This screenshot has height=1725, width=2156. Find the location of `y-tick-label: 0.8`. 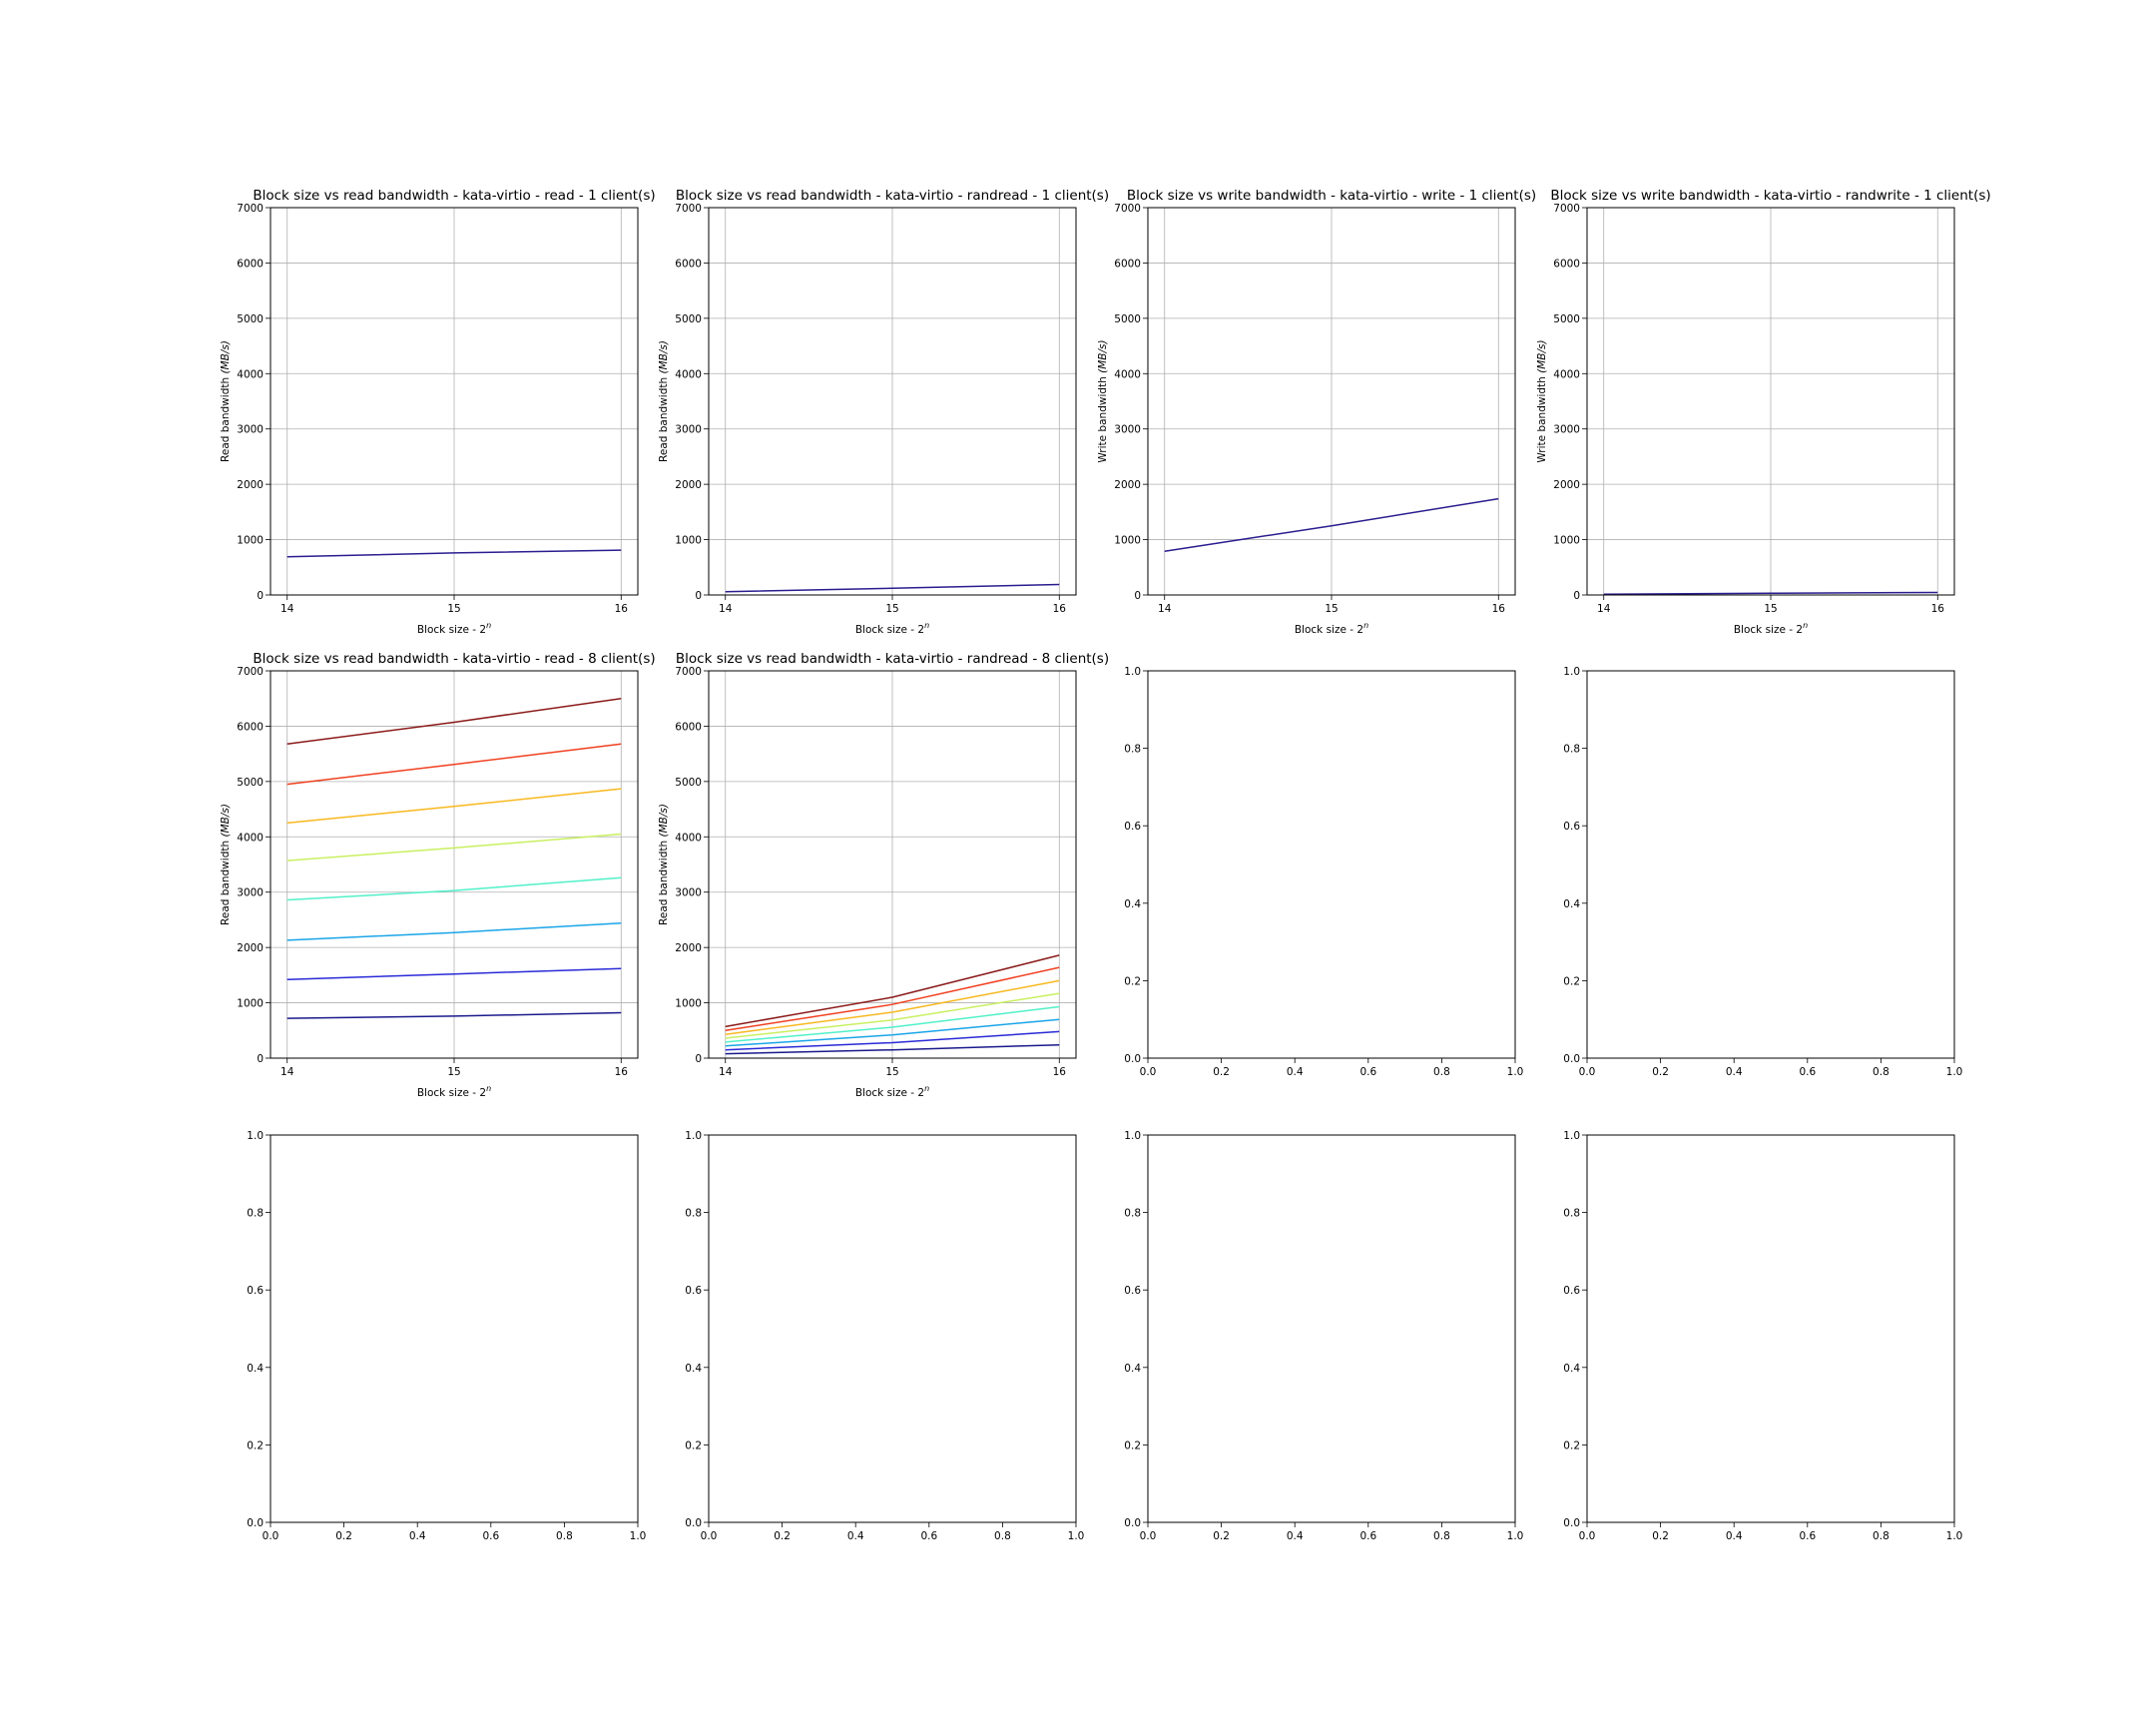

y-tick-label: 0.8 is located at coordinates (1132, 750).